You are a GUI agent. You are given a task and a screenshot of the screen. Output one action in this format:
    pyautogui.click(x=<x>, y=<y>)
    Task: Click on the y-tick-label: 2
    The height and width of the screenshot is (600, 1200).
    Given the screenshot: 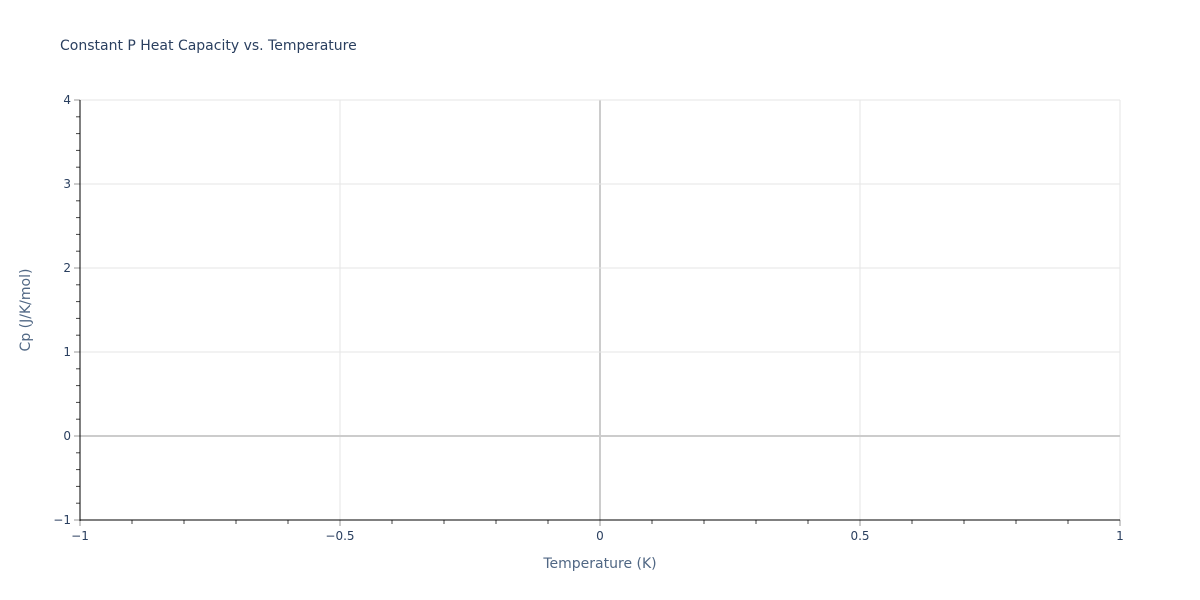 What is the action you would take?
    pyautogui.click(x=67, y=268)
    